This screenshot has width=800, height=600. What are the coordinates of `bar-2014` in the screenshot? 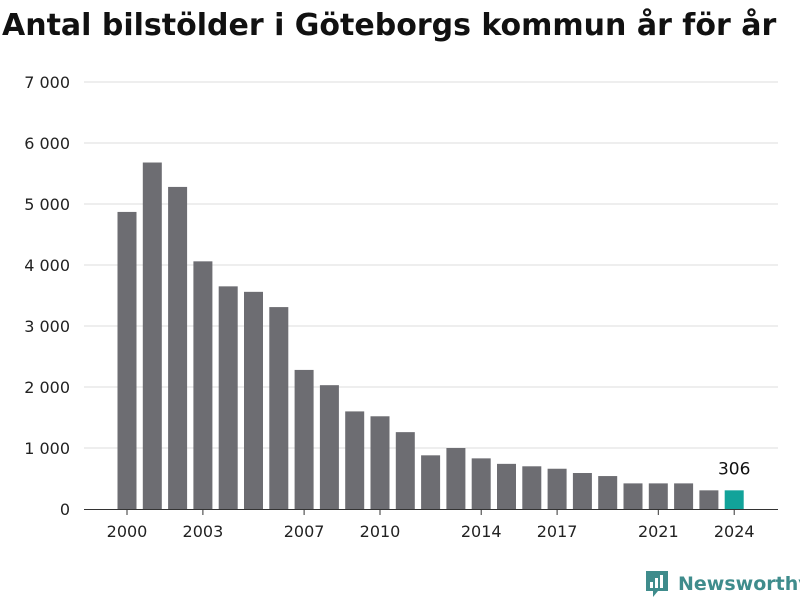 It's located at (481, 483).